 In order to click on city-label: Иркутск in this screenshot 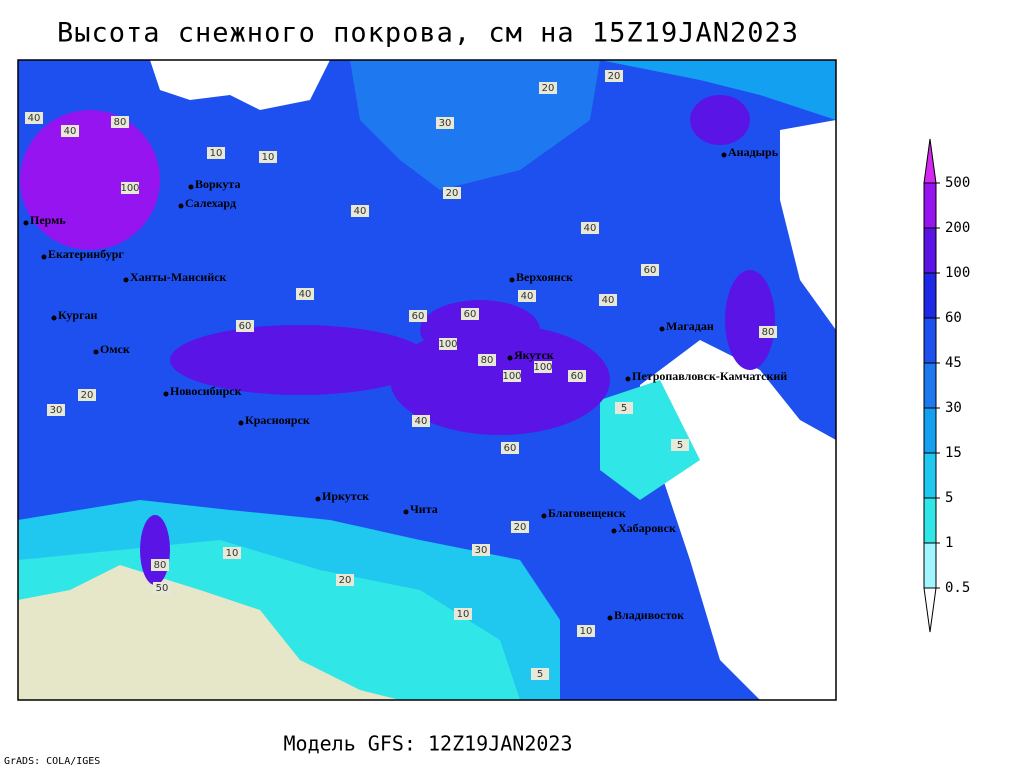, I will do `click(345, 496)`.